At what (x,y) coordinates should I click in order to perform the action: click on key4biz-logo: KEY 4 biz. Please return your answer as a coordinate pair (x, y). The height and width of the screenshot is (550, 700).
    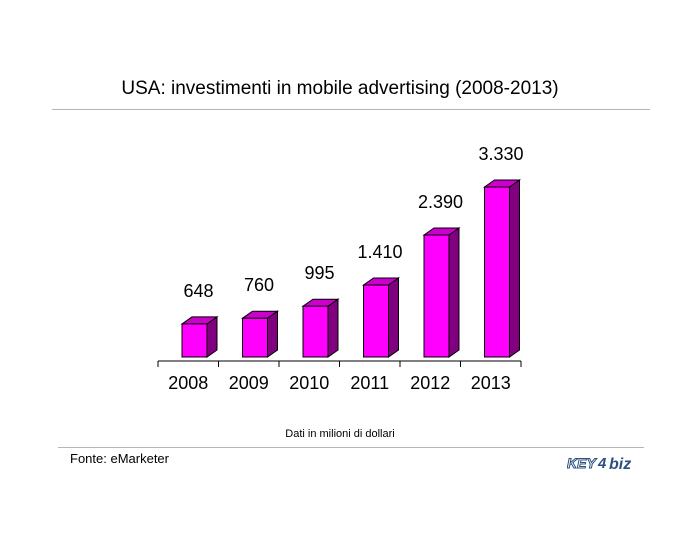
    Looking at the image, I should click on (599, 464).